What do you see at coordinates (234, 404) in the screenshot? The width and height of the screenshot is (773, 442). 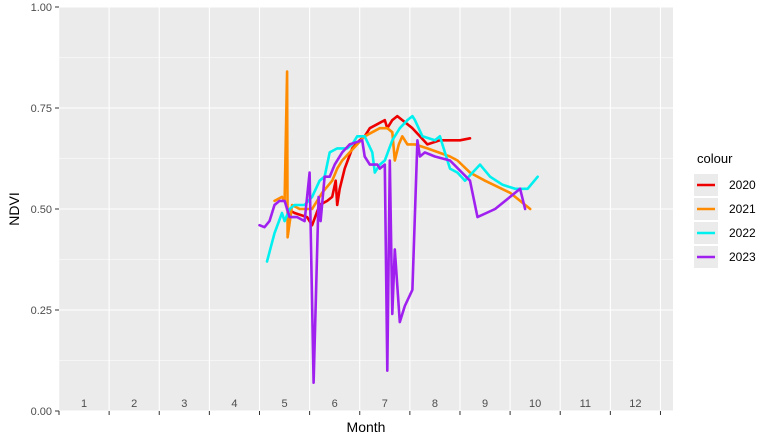 I see `x-tick-label: 4` at bounding box center [234, 404].